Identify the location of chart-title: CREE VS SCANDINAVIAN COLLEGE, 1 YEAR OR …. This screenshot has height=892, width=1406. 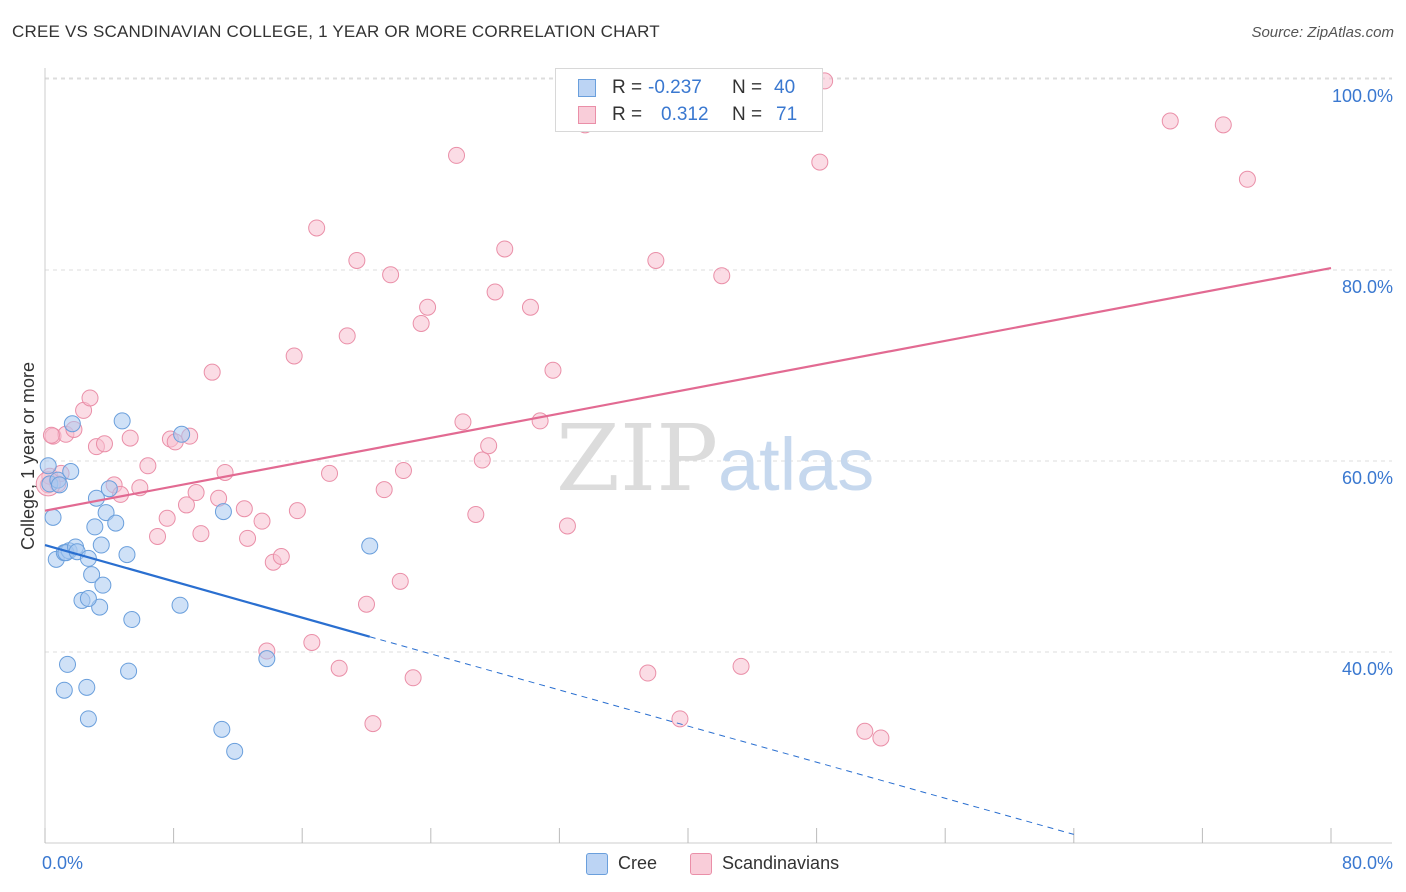
(336, 31).